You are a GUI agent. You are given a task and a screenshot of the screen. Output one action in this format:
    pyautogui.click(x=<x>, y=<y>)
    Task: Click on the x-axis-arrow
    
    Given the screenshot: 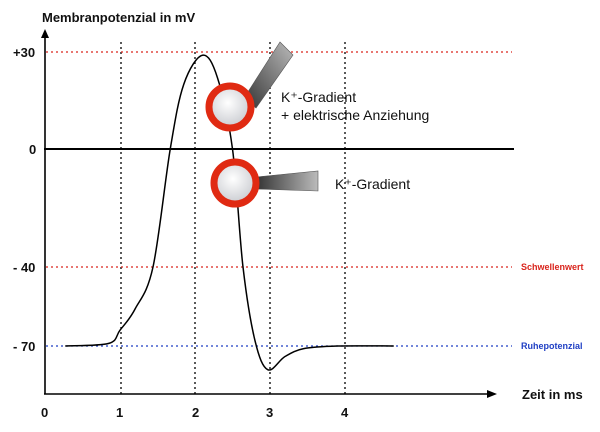 What is the action you would take?
    pyautogui.click(x=492, y=394)
    